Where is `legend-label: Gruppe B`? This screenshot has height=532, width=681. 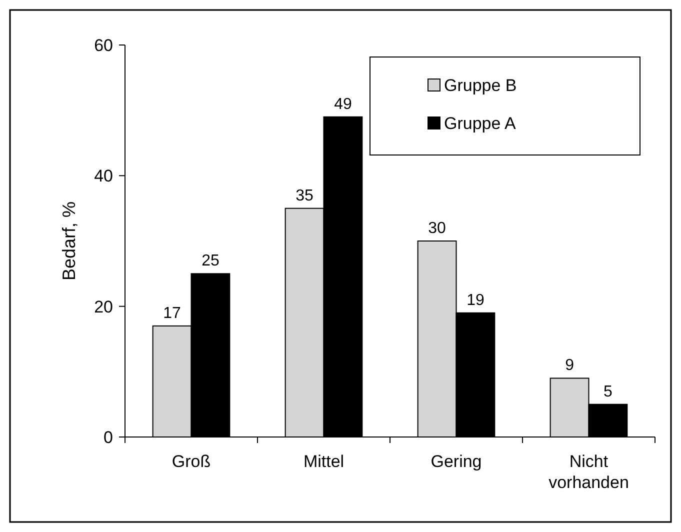 legend-label: Gruppe B is located at coordinates (480, 85).